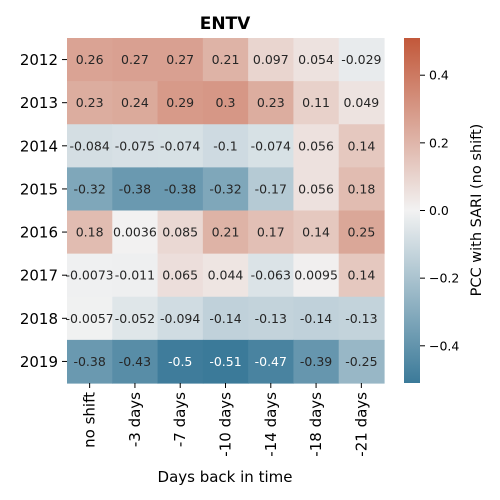 Image resolution: width=500 pixels, height=500 pixels. What do you see at coordinates (39, 233) in the screenshot?
I see `y-tick-label: 2016` at bounding box center [39, 233].